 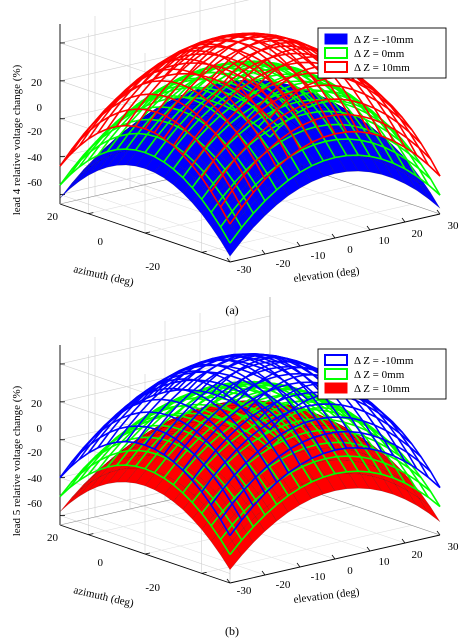 I want to click on z-axis-label: lead 5 relative voltage change (%), so click(x=17, y=460).